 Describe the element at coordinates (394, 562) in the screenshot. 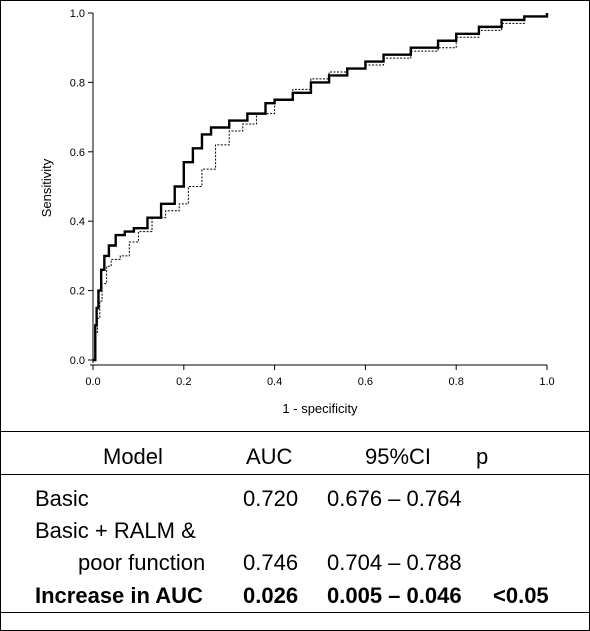

I see `row-ralm-ci: 0.704 – 0.788` at that location.